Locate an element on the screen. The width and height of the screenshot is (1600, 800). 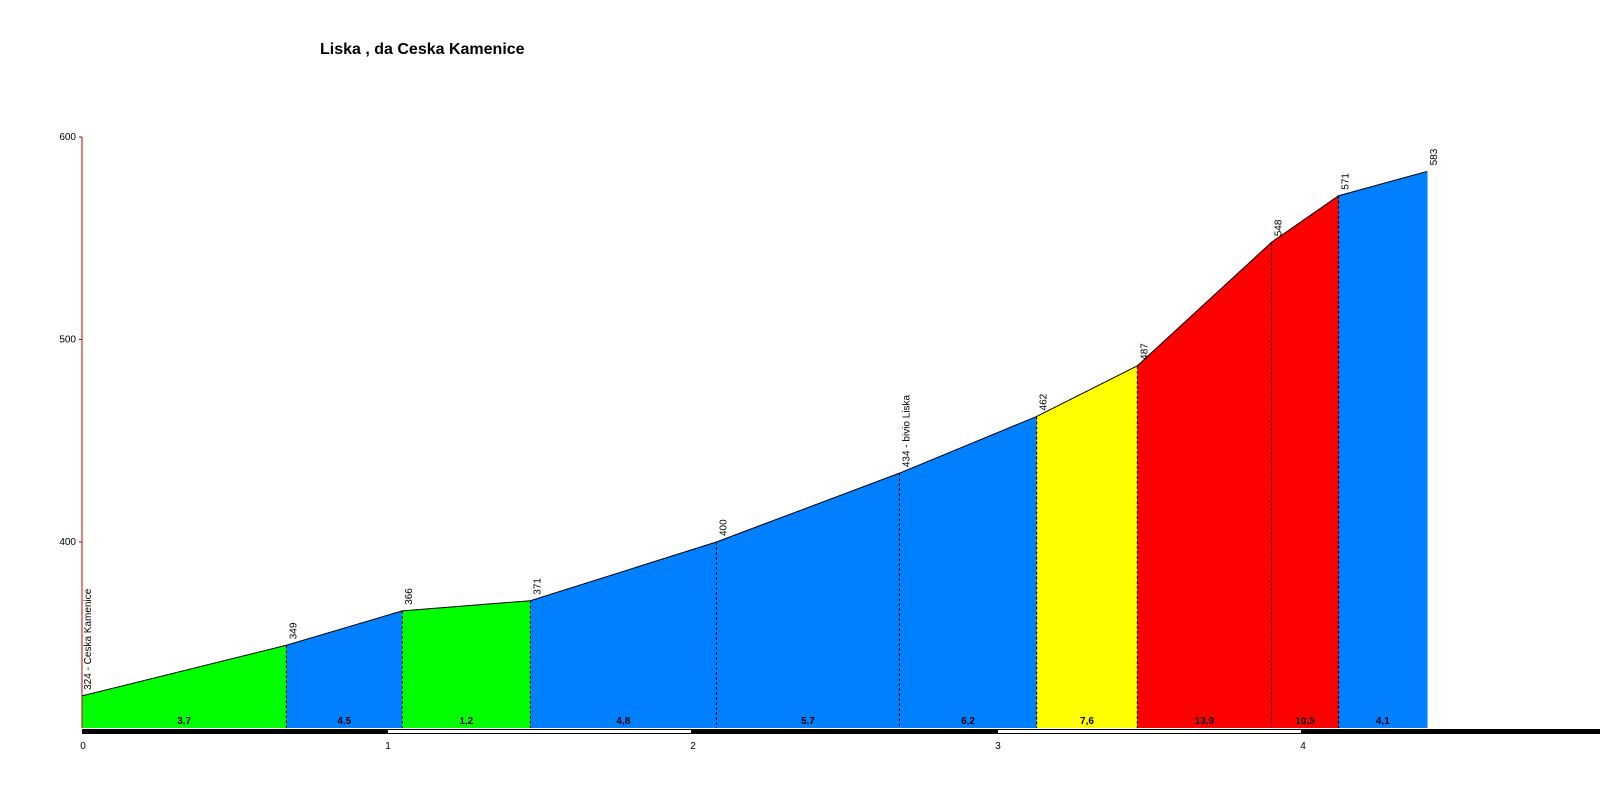
elevation-point-label: 583 is located at coordinates (1434, 156).